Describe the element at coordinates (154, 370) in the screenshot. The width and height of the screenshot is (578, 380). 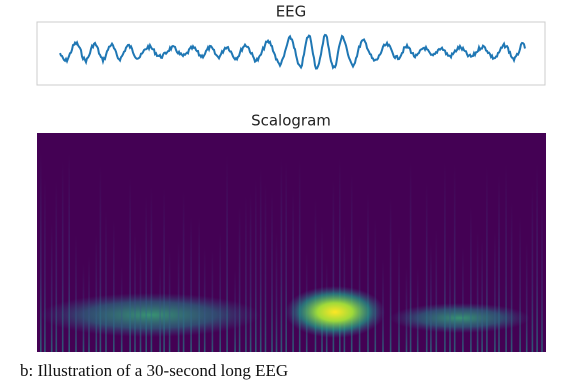
I see `caption: b: Illustration of a 30-second long EEG` at that location.